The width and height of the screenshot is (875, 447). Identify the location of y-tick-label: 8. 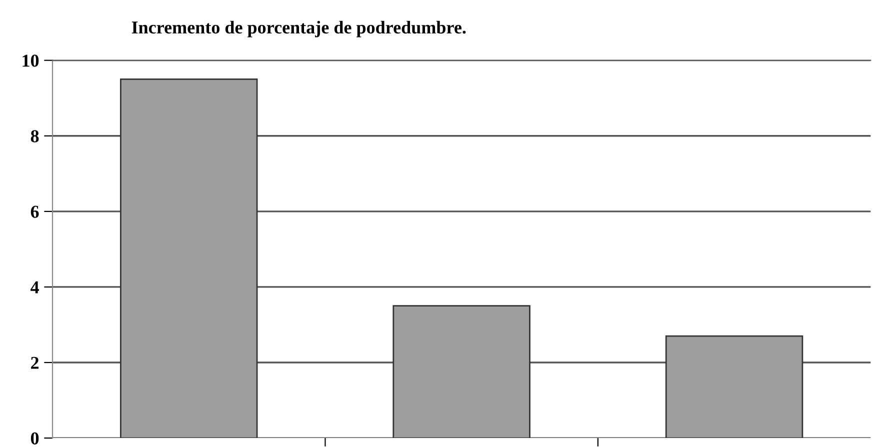
(34, 136).